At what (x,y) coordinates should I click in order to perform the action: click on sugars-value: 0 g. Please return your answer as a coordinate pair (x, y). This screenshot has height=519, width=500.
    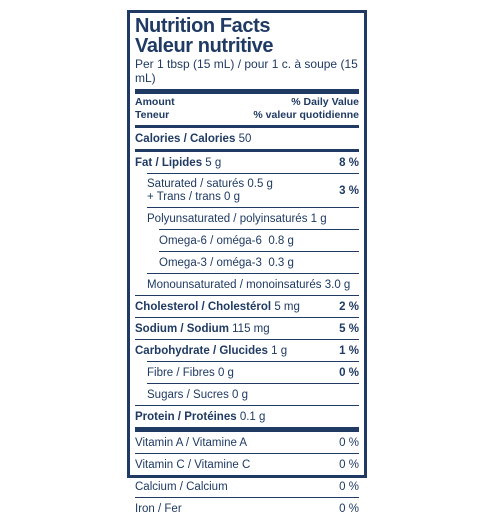
    Looking at the image, I should click on (240, 395).